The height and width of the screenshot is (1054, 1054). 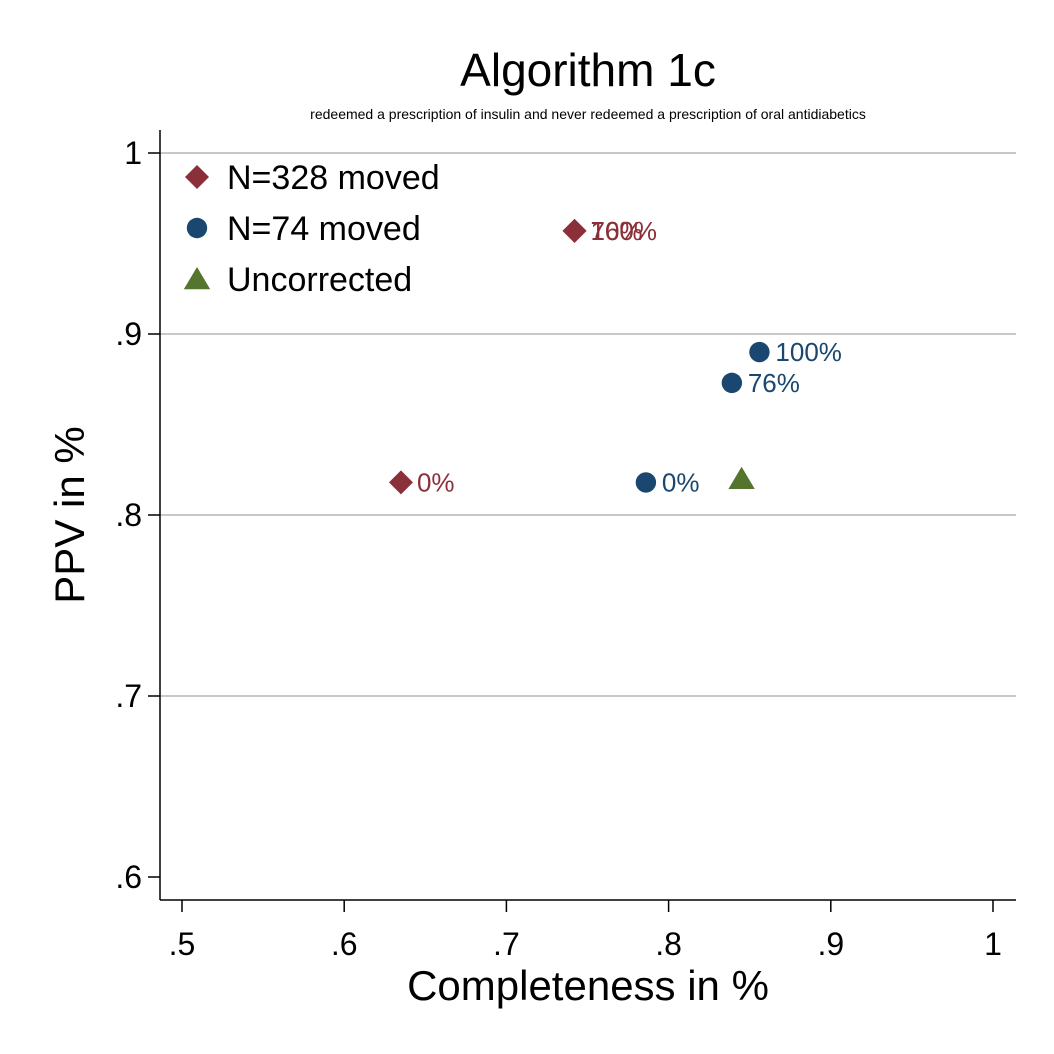 What do you see at coordinates (128, 696) in the screenshot?
I see `y-tick-label: .7` at bounding box center [128, 696].